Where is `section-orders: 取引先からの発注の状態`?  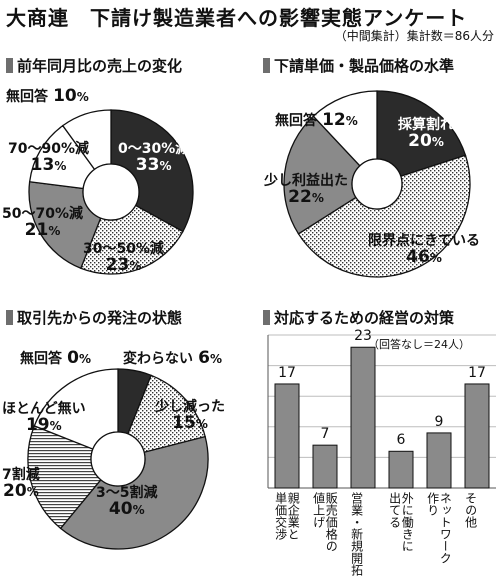 section-orders: 取引先からの発注の状態 is located at coordinates (94, 317).